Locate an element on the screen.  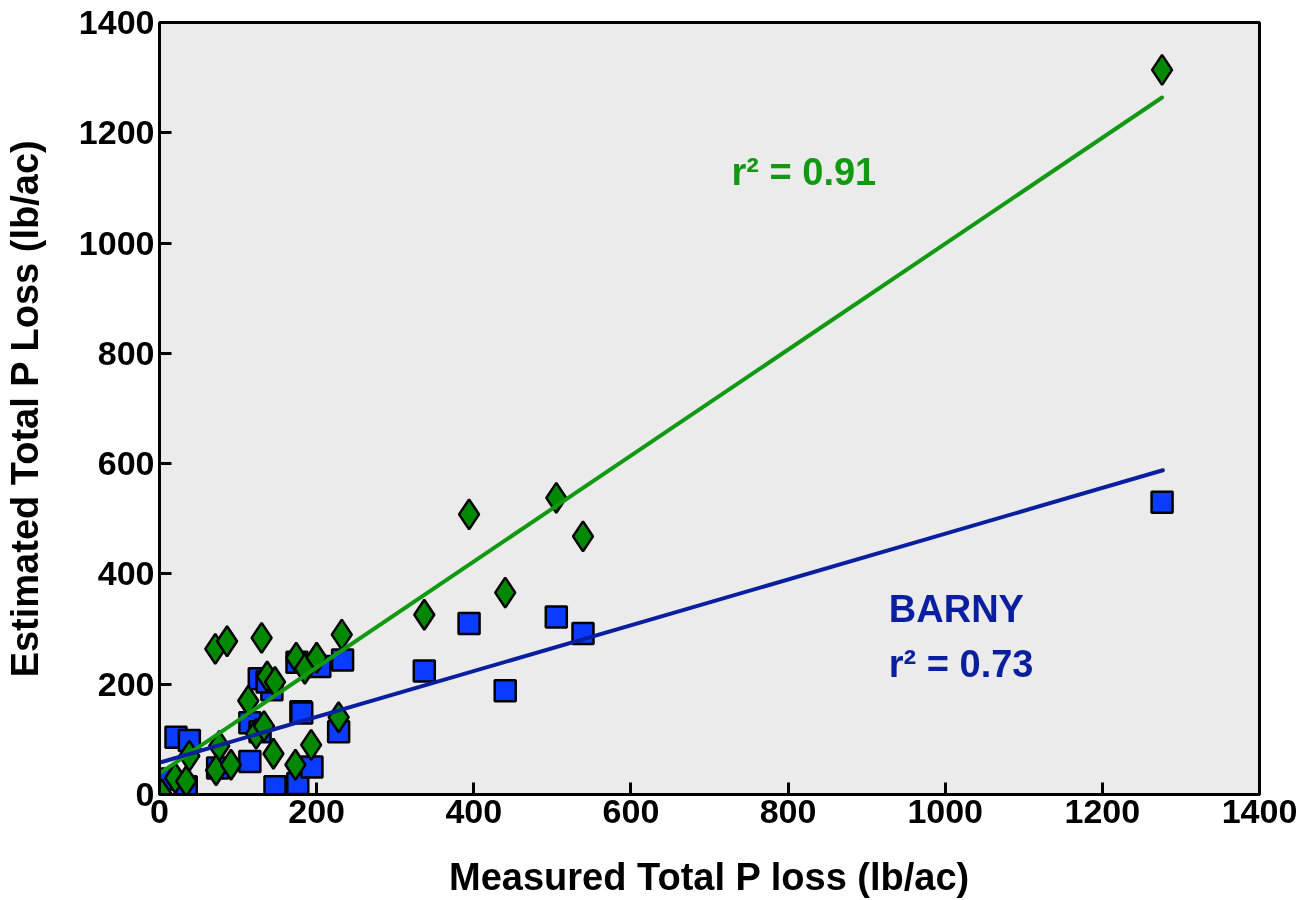
y-tick-label: 1400 is located at coordinates (116, 22).